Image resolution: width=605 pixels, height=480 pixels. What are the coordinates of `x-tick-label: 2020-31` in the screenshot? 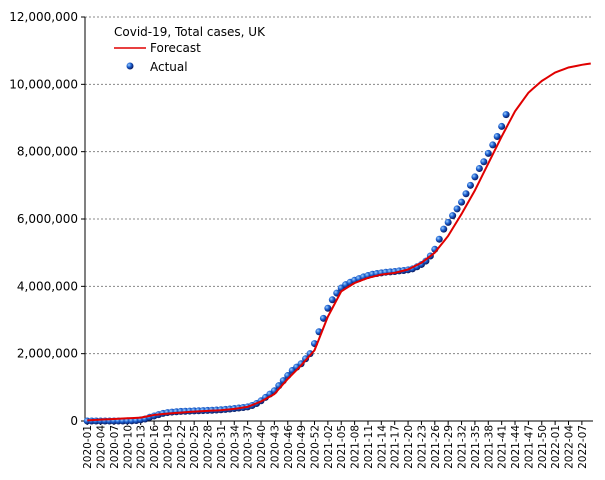 It's located at (222, 447).